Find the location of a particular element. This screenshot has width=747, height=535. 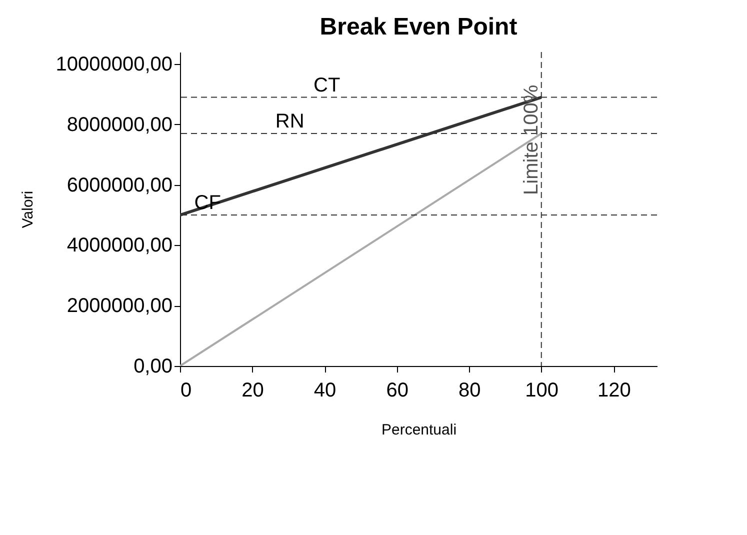

y-tick-label: 2000000,00 is located at coordinates (119, 306).